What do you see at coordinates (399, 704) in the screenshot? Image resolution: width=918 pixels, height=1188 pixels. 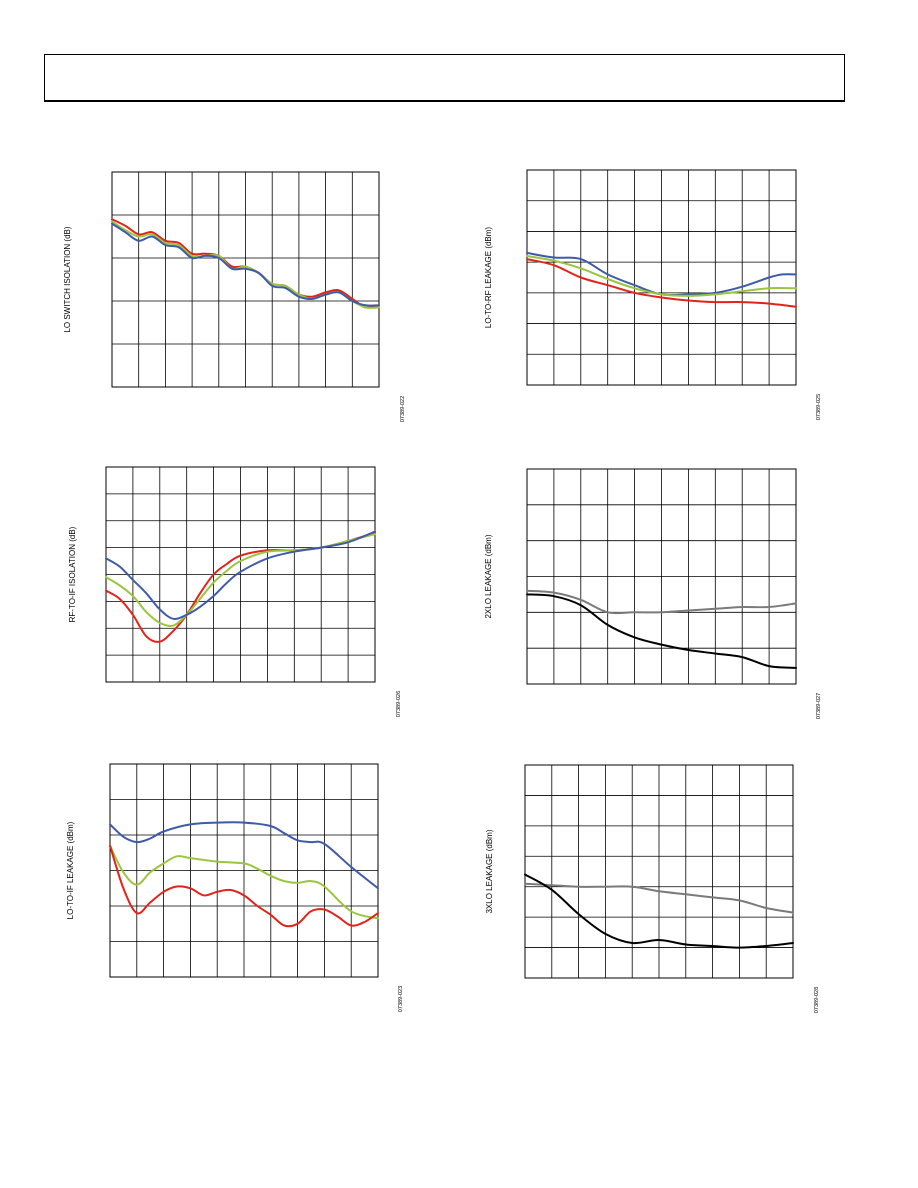 I see `figure-code: 07389-026` at bounding box center [399, 704].